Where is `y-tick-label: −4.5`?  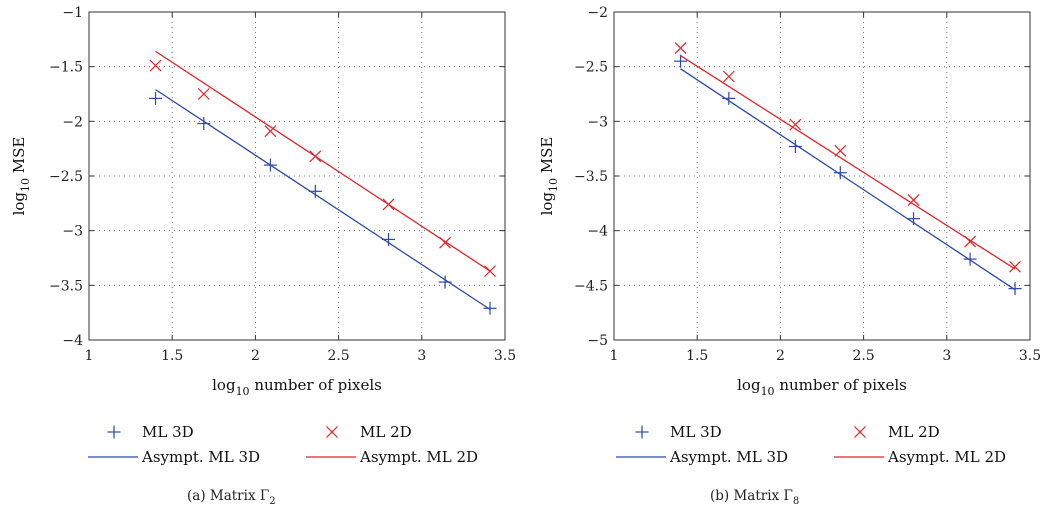 y-tick-label: −4.5 is located at coordinates (591, 286).